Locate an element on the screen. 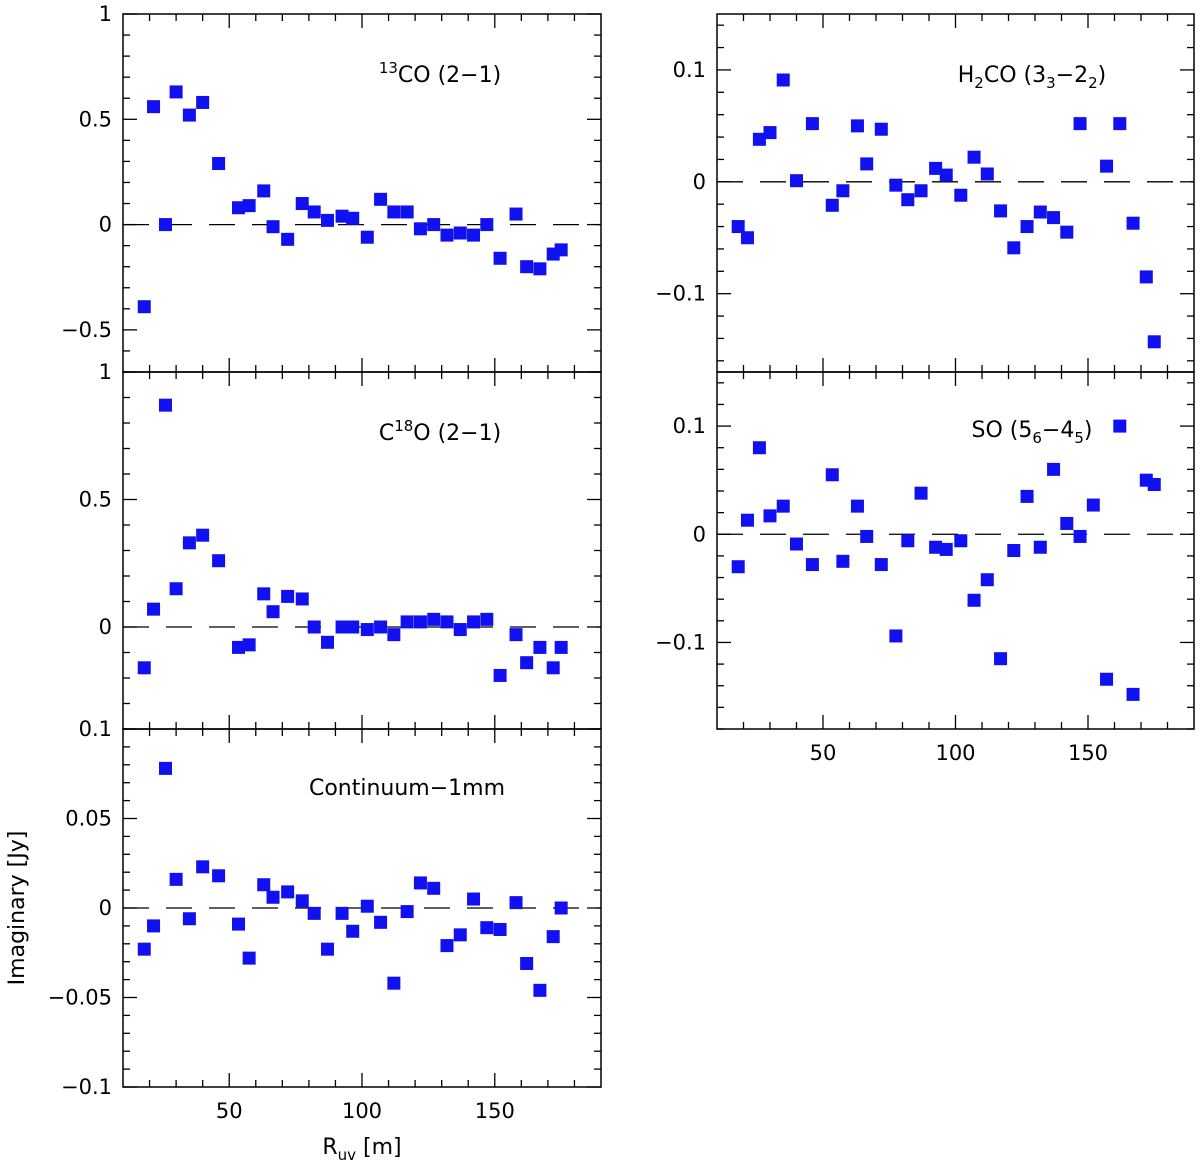 The height and width of the screenshot is (1163, 1200). continuum-title: Continuum−1mm is located at coordinates (407, 788).